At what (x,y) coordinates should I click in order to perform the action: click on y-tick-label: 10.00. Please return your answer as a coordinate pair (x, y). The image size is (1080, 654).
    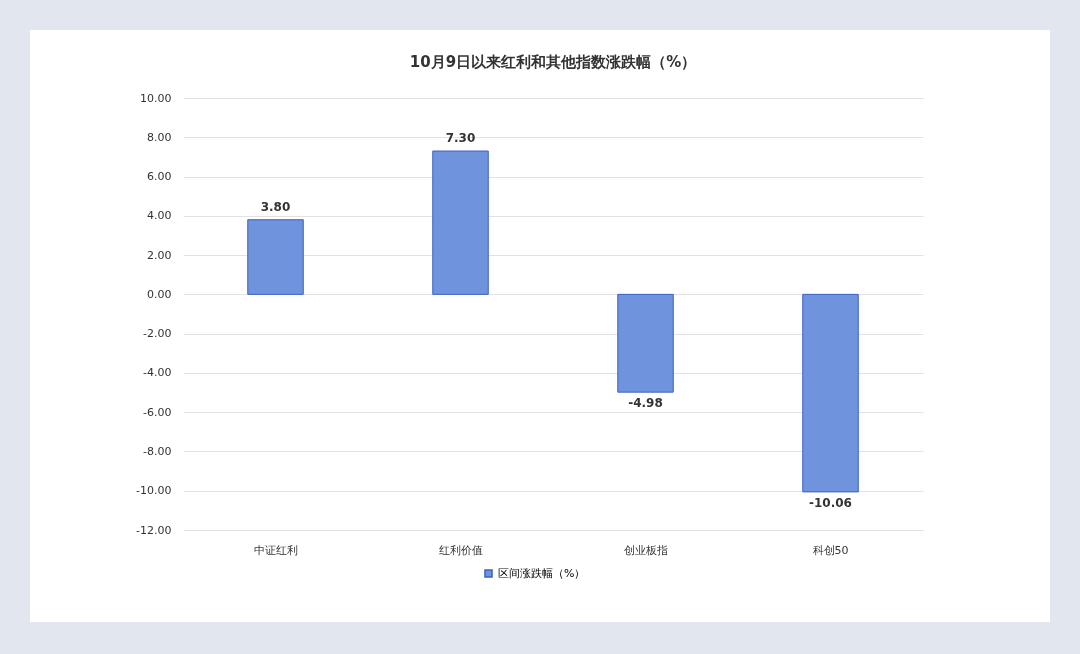
    Looking at the image, I should click on (156, 98).